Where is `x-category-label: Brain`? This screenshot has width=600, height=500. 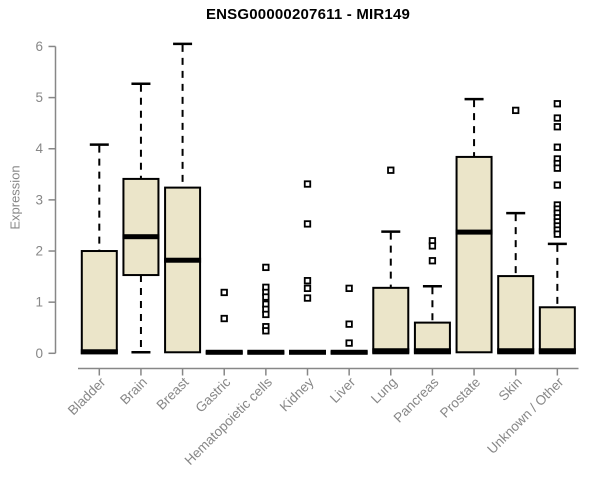
x-category-label: Brain is located at coordinates (133, 391).